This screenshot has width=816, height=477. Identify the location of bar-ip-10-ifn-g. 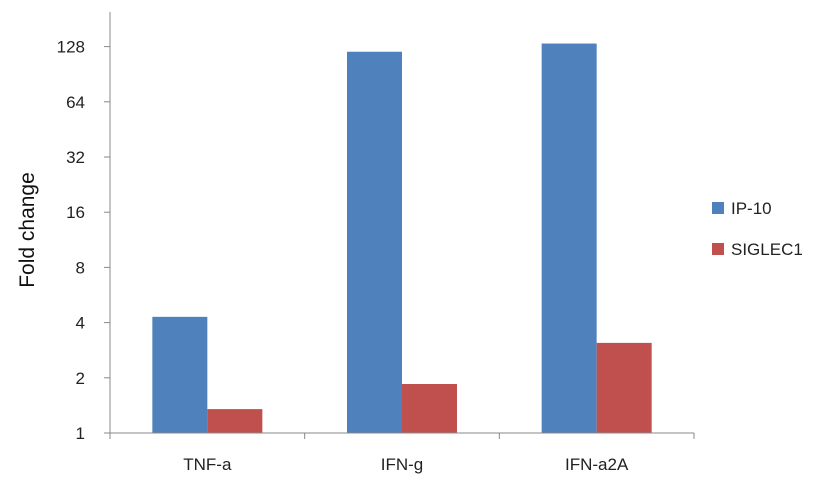
(374, 242).